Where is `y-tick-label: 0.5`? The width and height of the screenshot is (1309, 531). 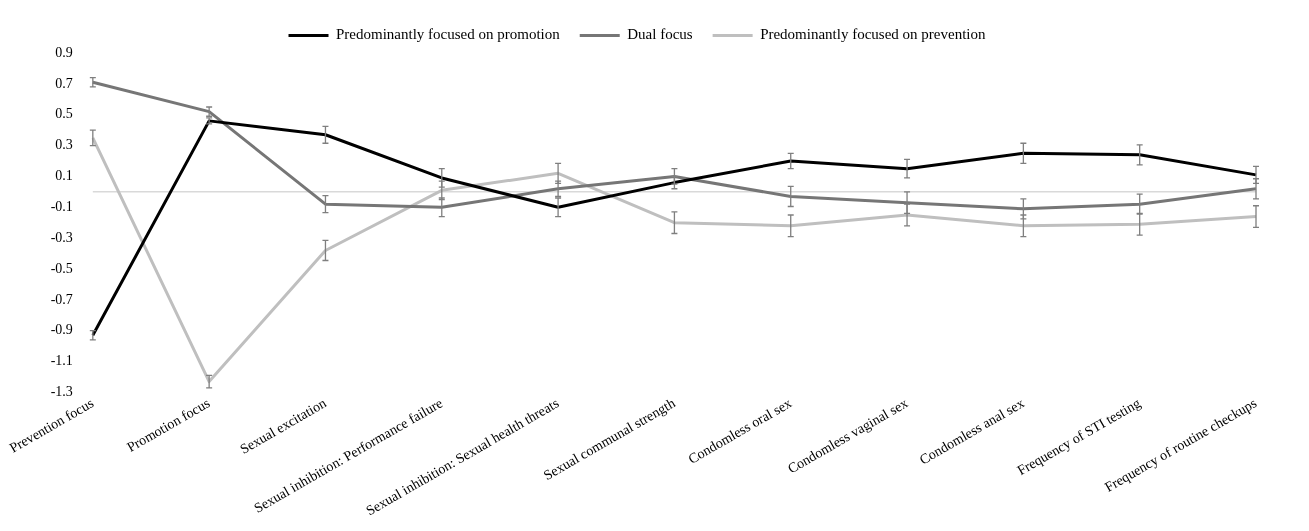
y-tick-label: 0.5 is located at coordinates (64, 114).